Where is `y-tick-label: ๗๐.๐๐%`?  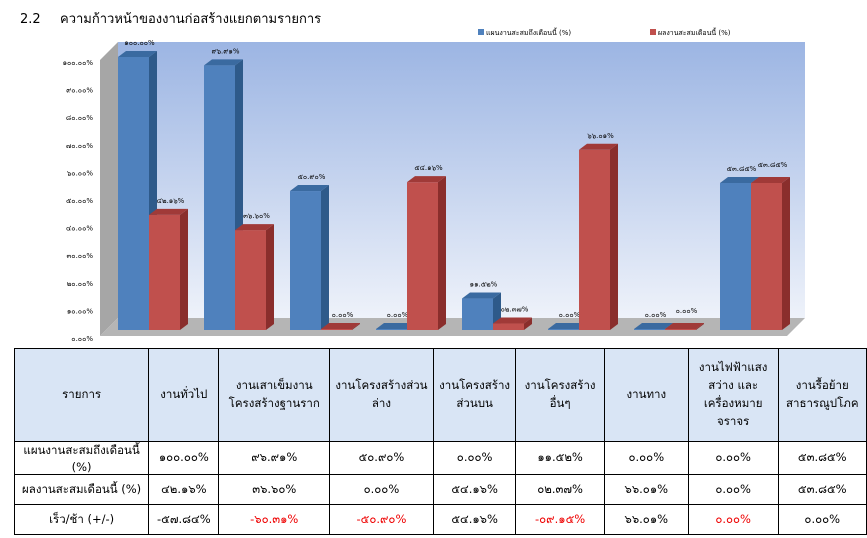 y-tick-label: ๗๐.๐๐% is located at coordinates (79, 146).